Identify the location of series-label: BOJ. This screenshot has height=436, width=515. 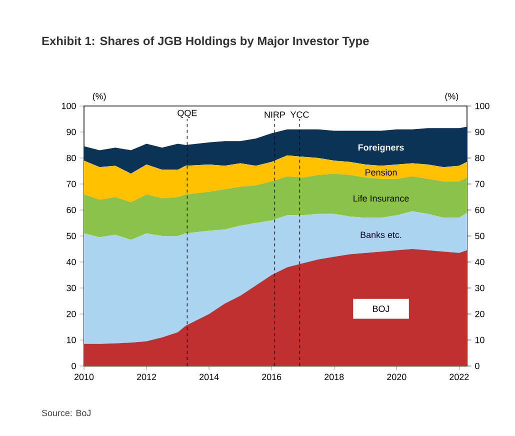
(381, 309).